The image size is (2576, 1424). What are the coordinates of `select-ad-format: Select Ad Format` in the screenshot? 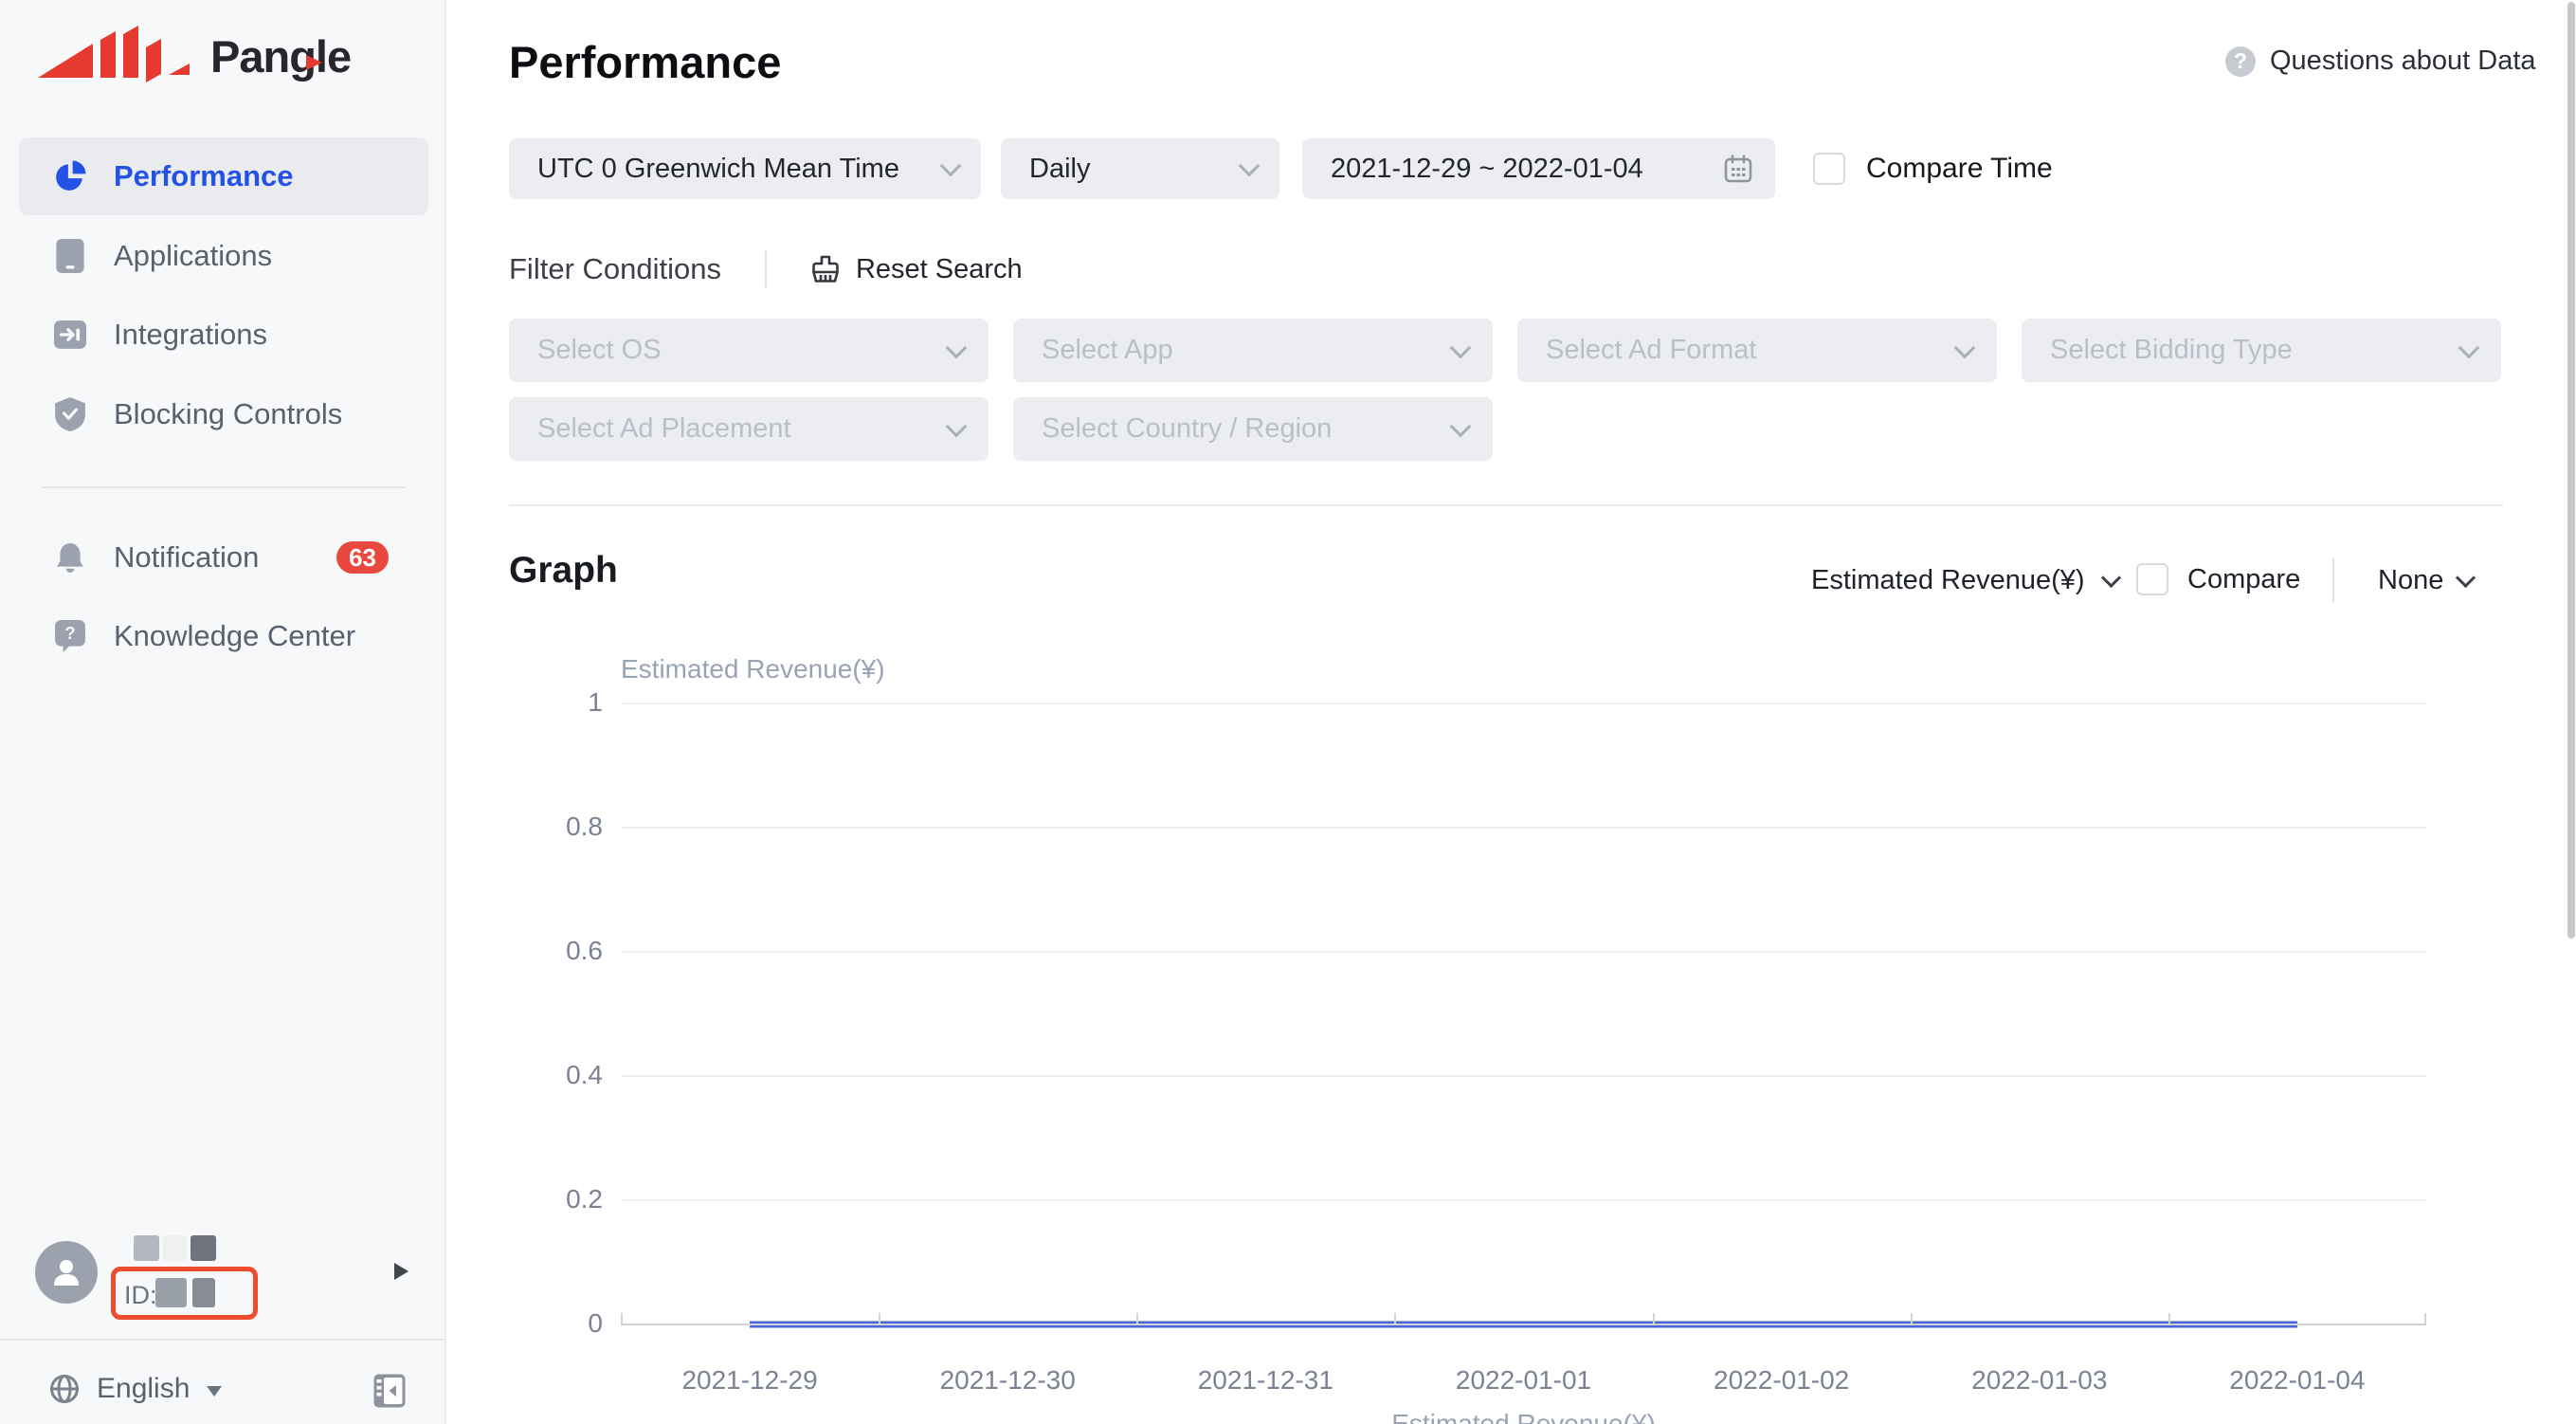 It's located at (1757, 350).